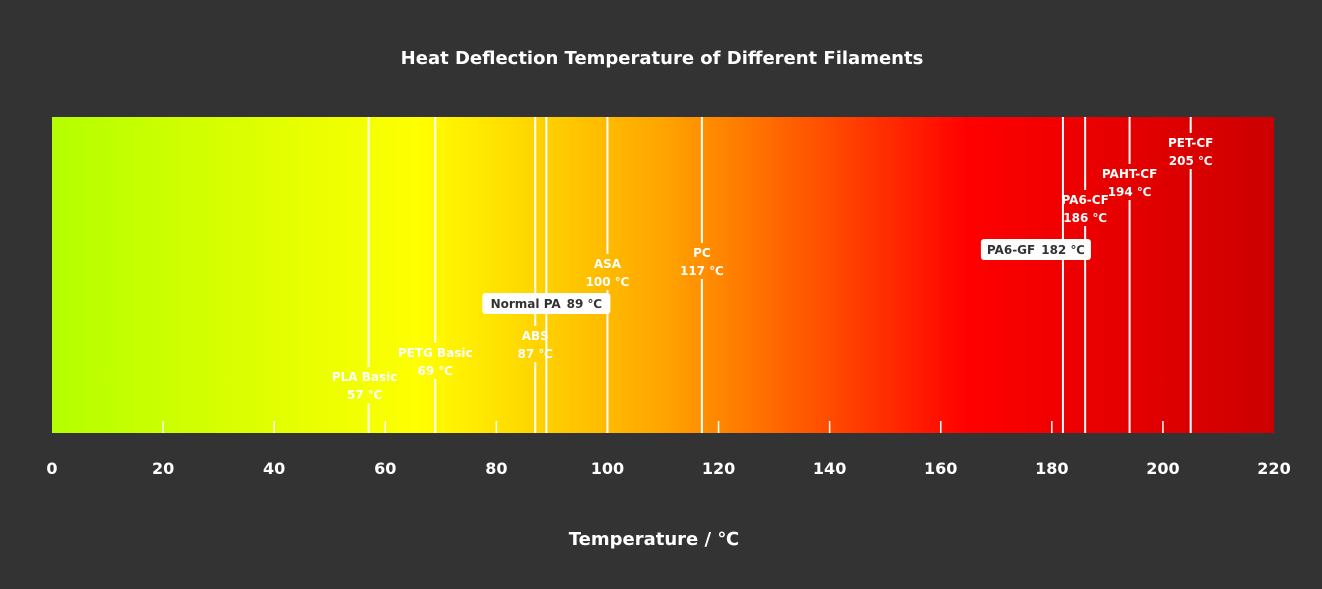 The image size is (1322, 589). Describe the element at coordinates (584, 304) in the screenshot. I see `material-value: 89 ℃` at that location.